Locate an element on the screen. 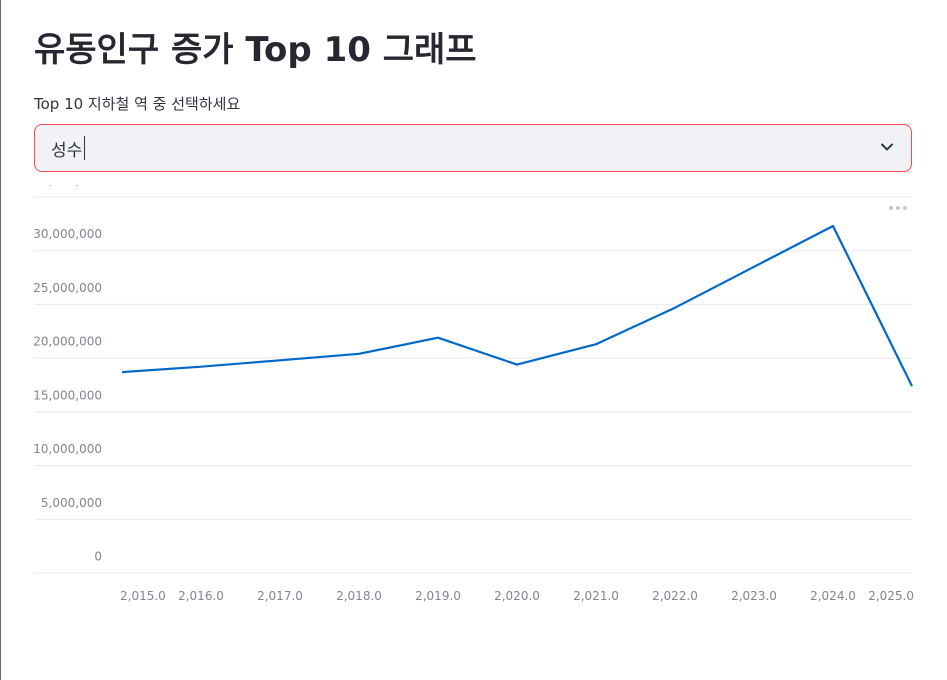 This screenshot has width=947, height=680. x-tick-label: 2,017.0 is located at coordinates (280, 596).